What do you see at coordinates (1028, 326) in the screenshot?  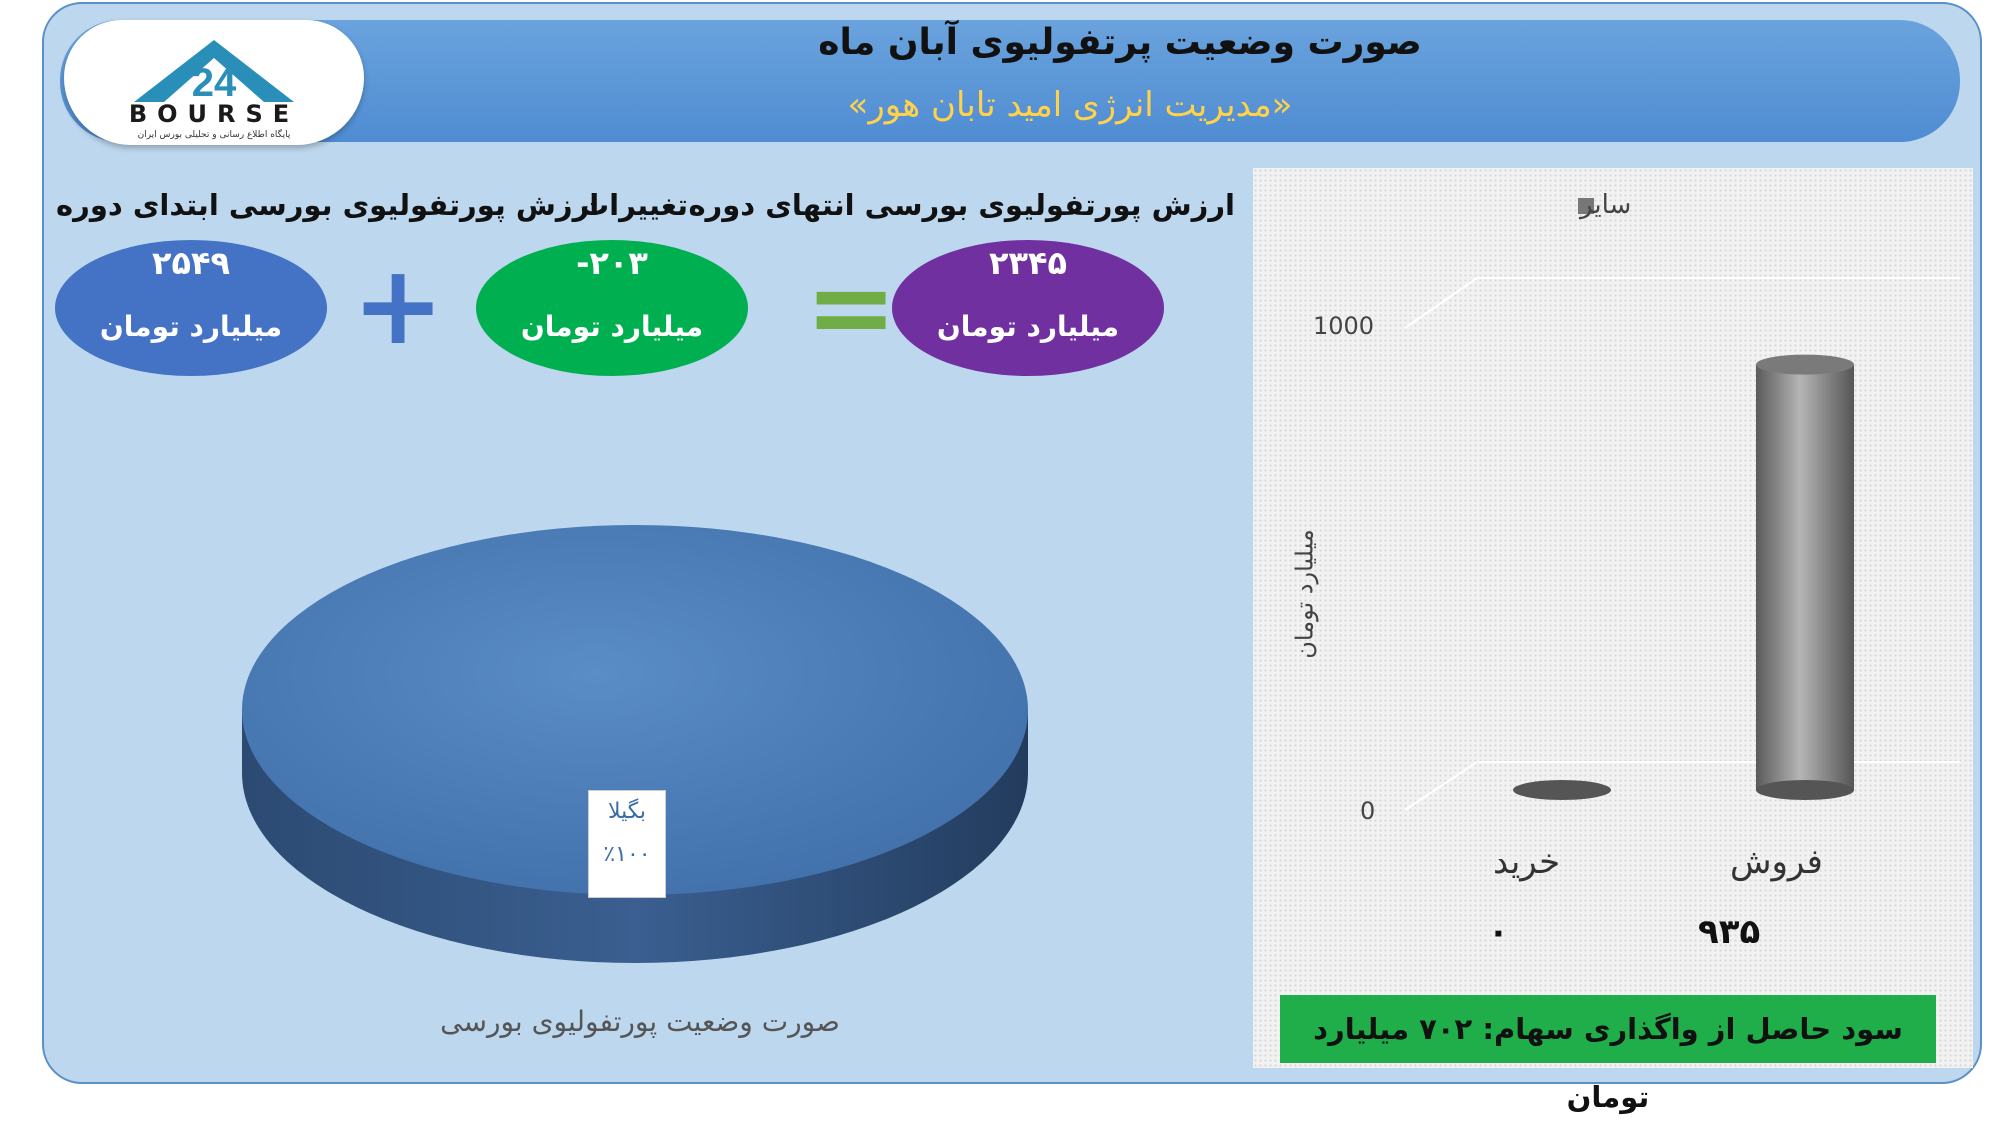 I see `end-value-unit: میلیارد تومان` at bounding box center [1028, 326].